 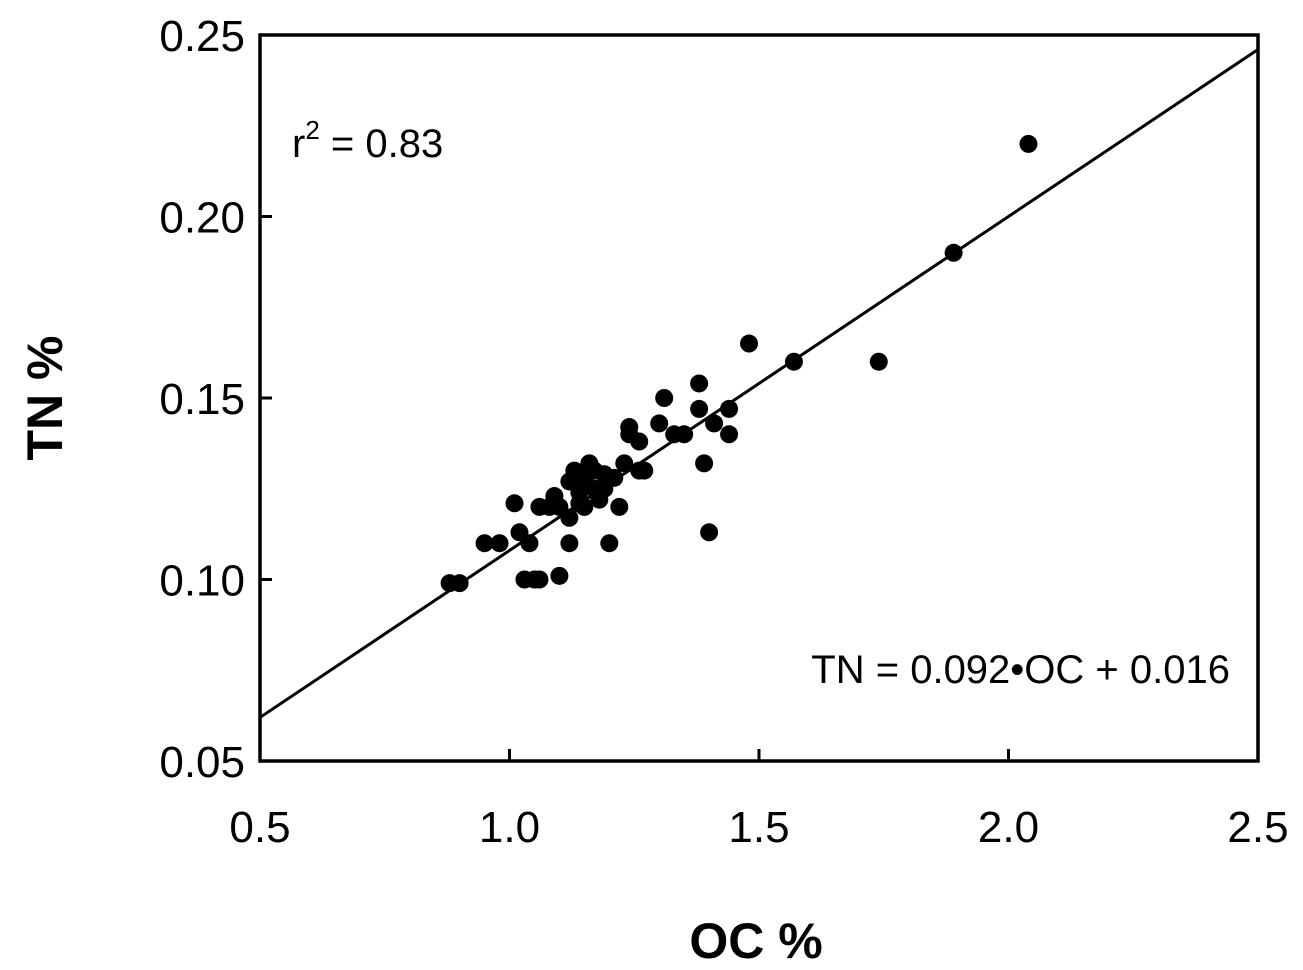 I want to click on r-squared-label: r, so click(x=298, y=144).